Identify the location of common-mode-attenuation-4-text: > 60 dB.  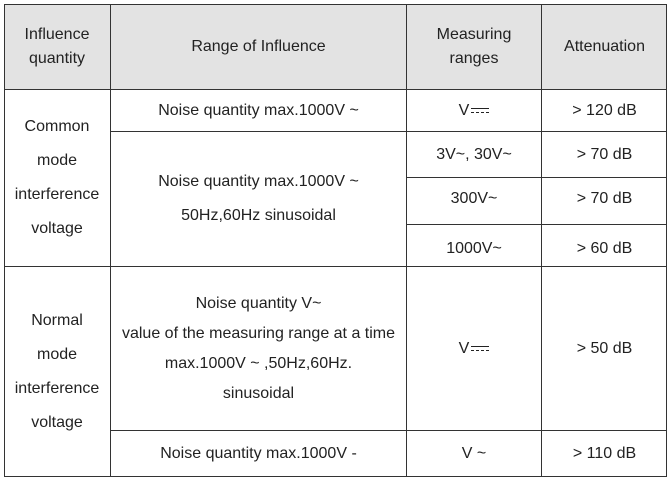
(604, 248).